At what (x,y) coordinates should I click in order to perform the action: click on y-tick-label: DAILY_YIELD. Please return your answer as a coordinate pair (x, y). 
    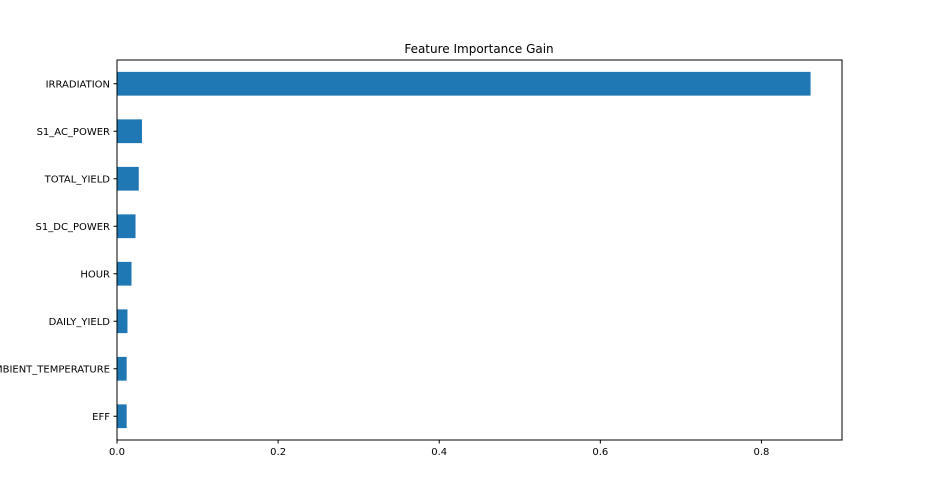
    Looking at the image, I should click on (80, 322).